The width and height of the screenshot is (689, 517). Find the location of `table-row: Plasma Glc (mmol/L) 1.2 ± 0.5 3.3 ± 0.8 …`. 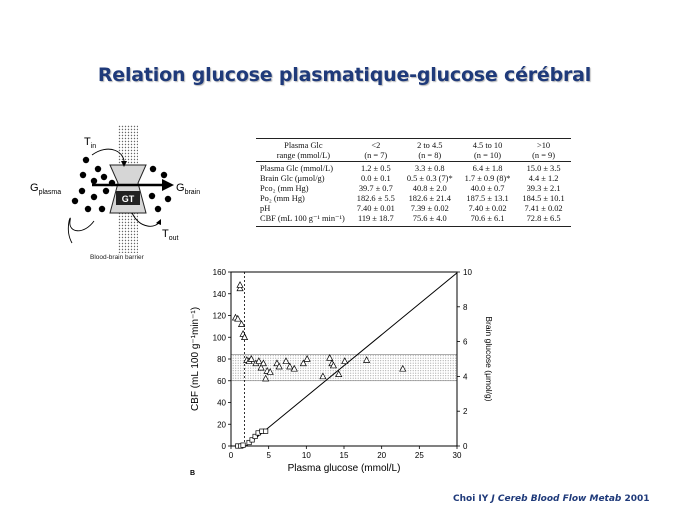

table-row: Plasma Glc (mmol/L) 1.2 ± 0.5 3.3 ± 0.8 … is located at coordinates (413, 167).